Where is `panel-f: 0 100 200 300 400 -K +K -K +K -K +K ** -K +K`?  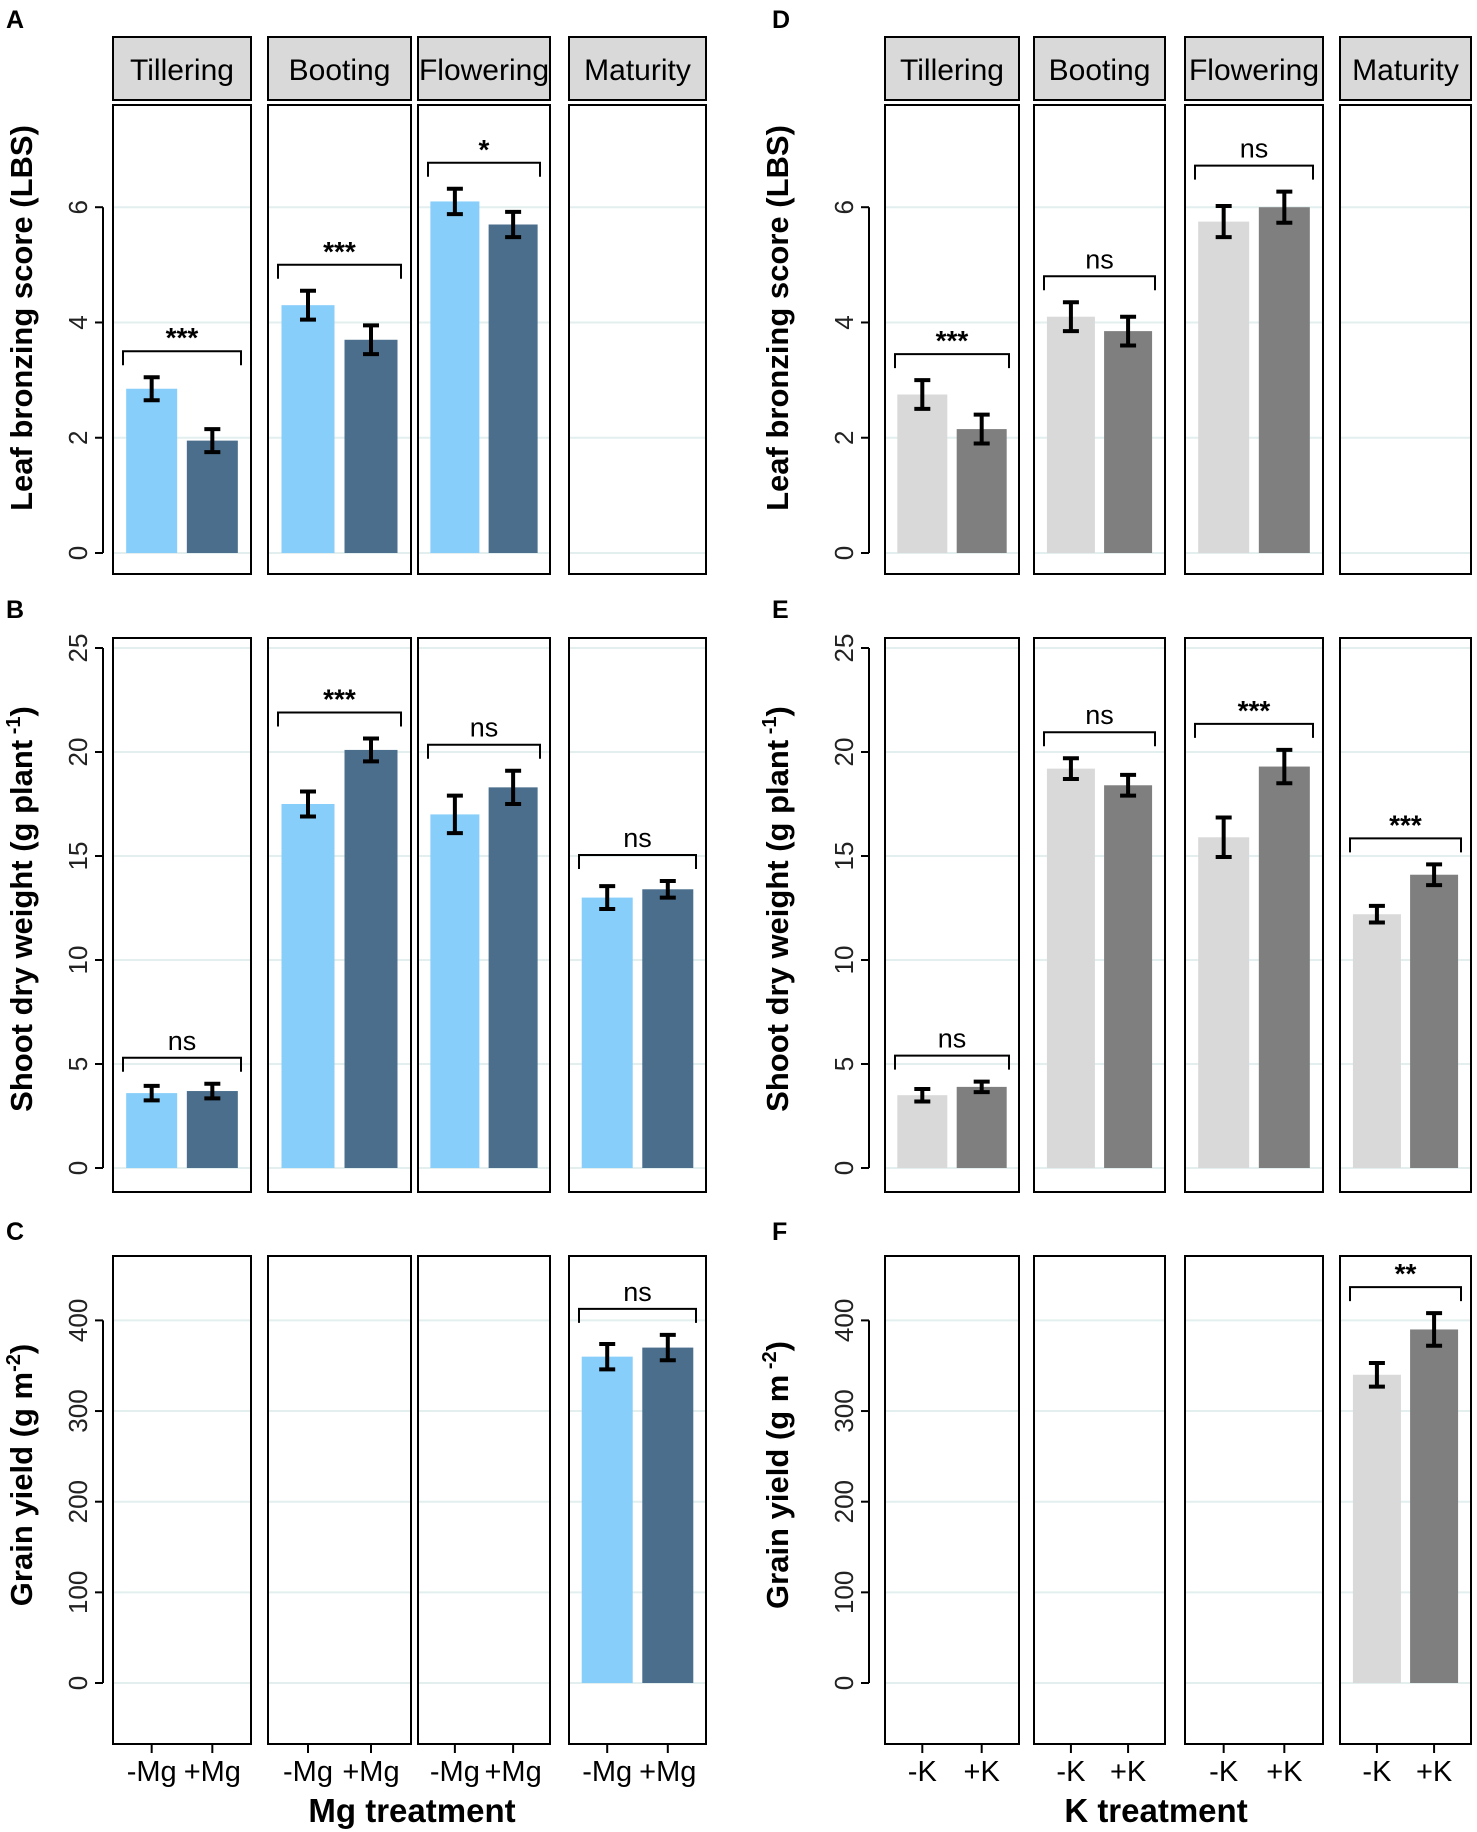 panel-f: 0 100 200 300 400 -K +K -K +K -K +K ** -K +K is located at coordinates (1150, 1521).